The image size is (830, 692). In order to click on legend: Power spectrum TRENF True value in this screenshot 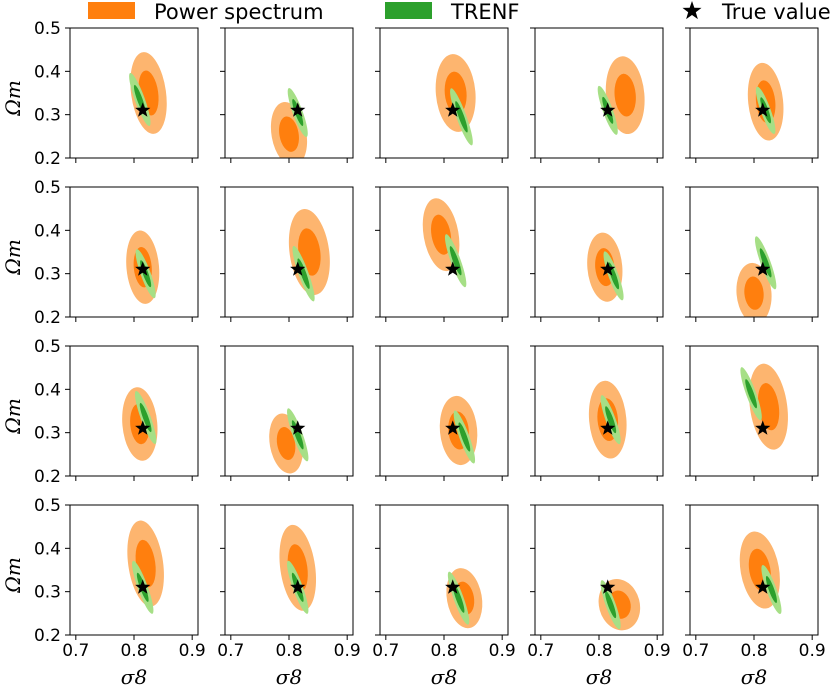, I will do `click(459, 12)`.